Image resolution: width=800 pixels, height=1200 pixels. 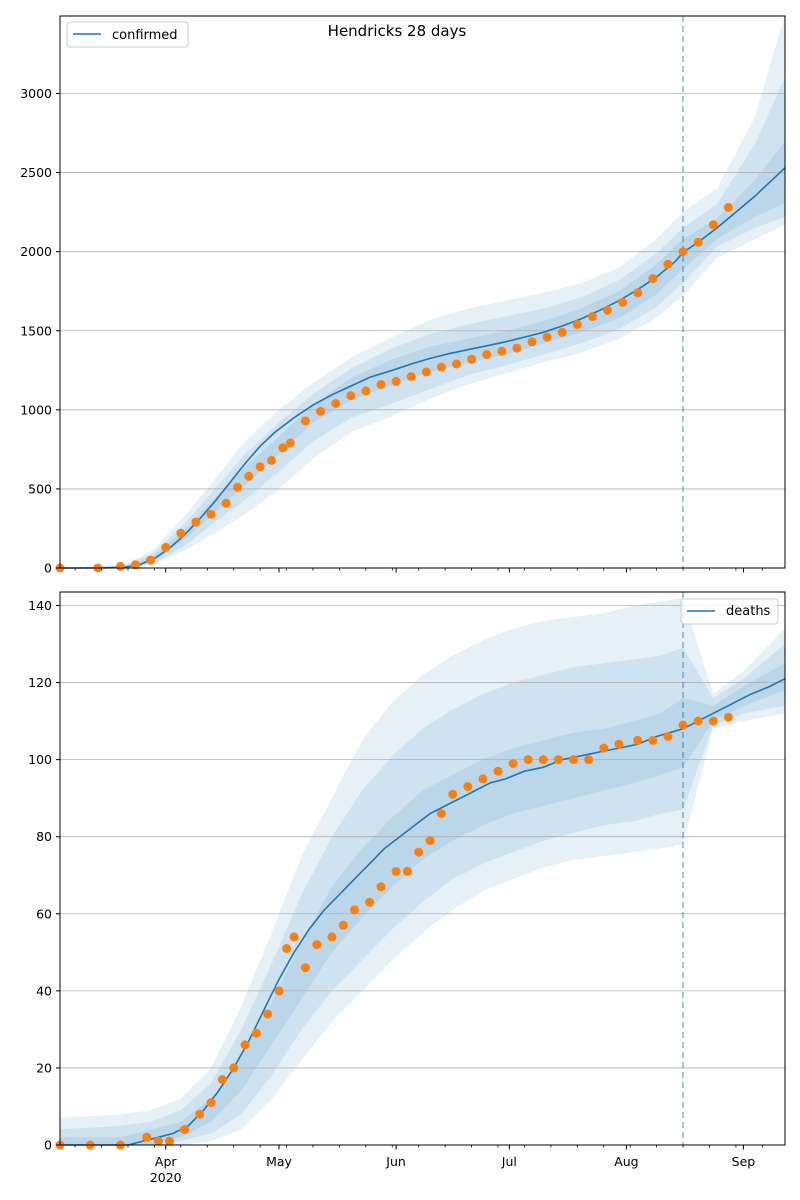 I want to click on confirmed-legend: confirmed, so click(x=127, y=34).